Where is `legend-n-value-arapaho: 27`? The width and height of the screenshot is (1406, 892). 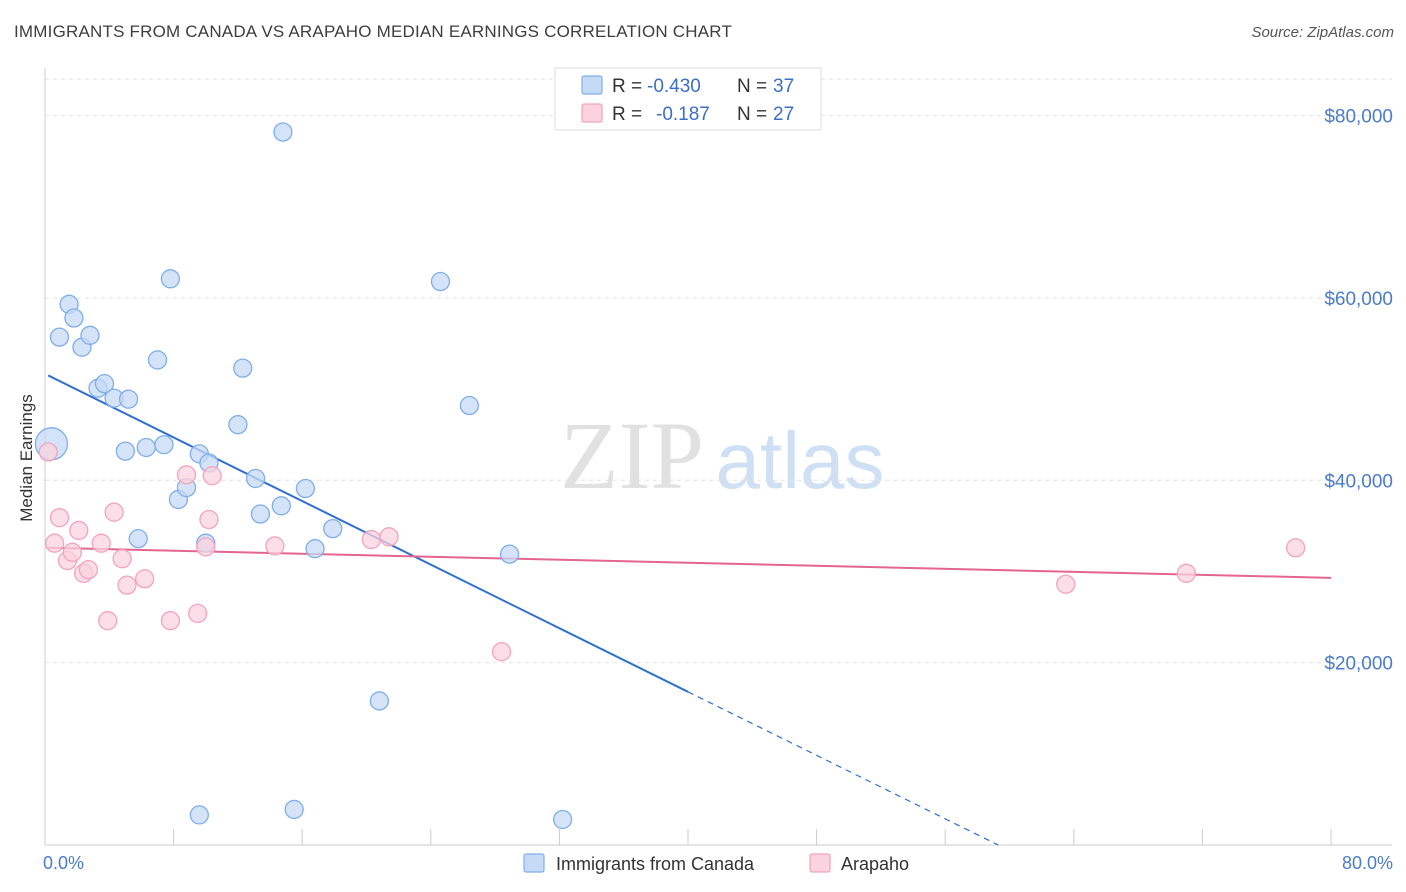
legend-n-value-arapaho: 27 is located at coordinates (783, 114).